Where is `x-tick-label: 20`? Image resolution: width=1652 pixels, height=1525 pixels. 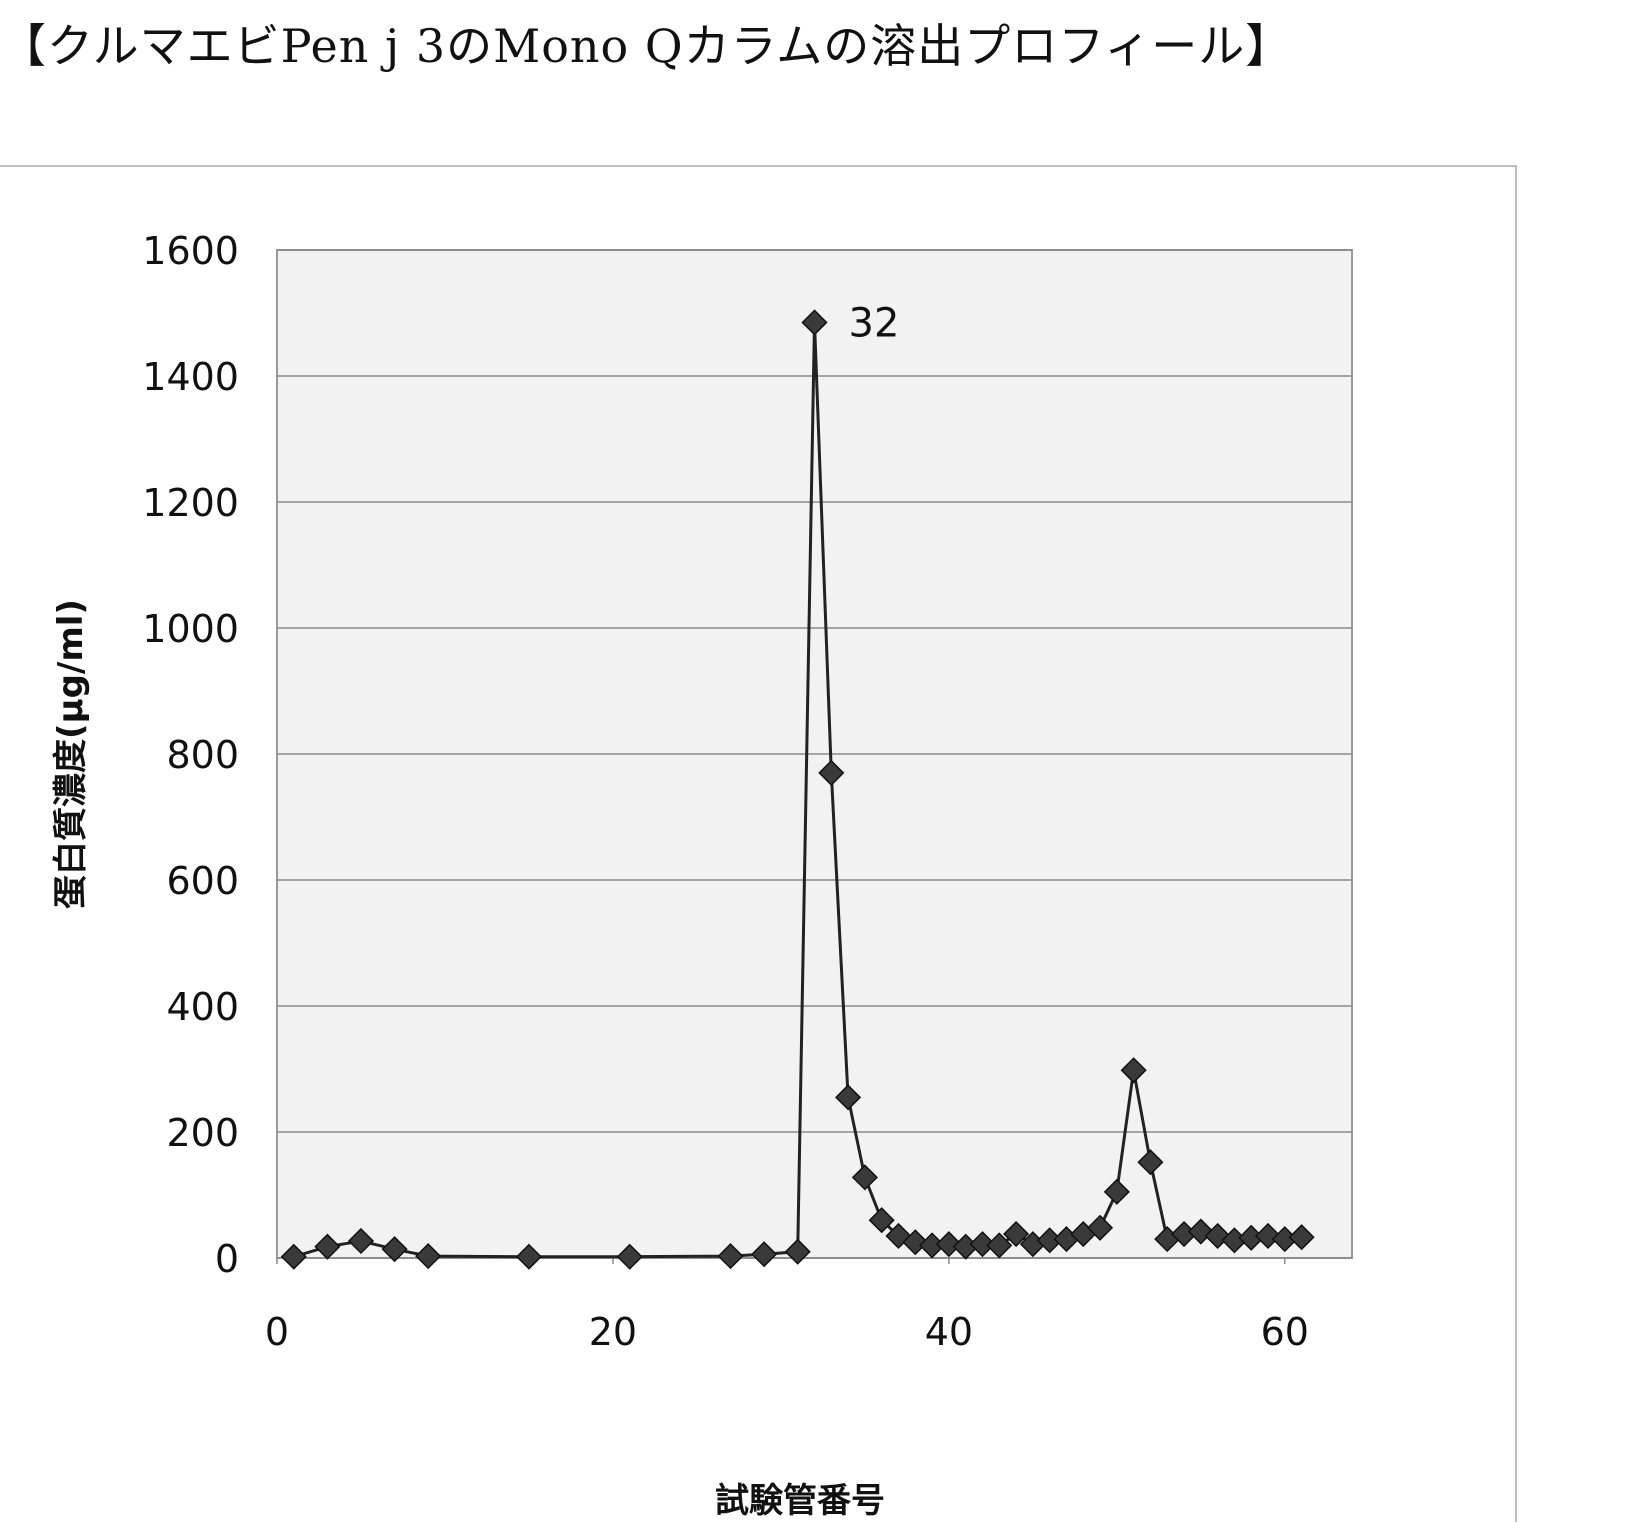
x-tick-label: 20 is located at coordinates (613, 1332).